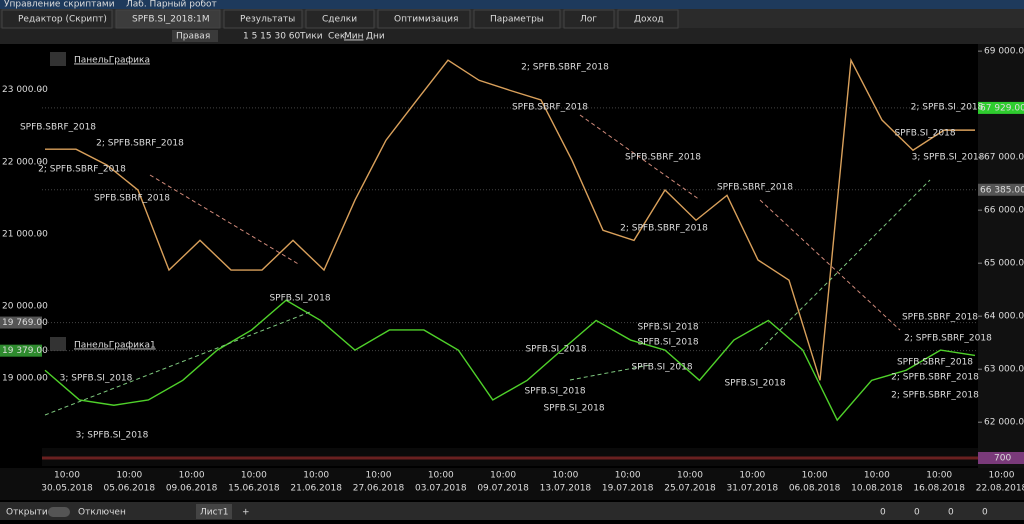 This screenshot has height=524, width=1024. I want to click on toolbar, so click(512, 36).